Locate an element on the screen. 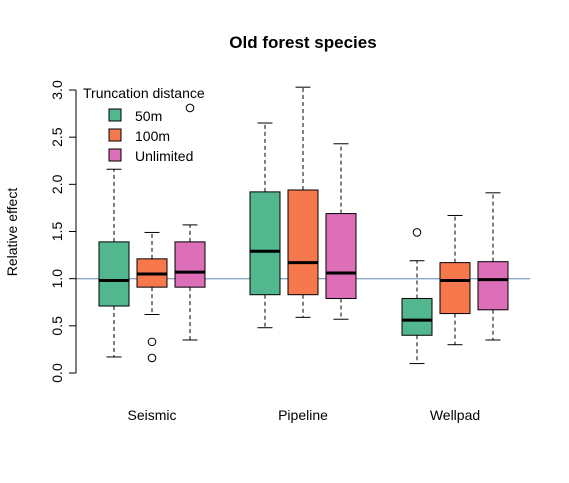 The height and width of the screenshot is (483, 569). box-unlimited-seismic is located at coordinates (190, 222).